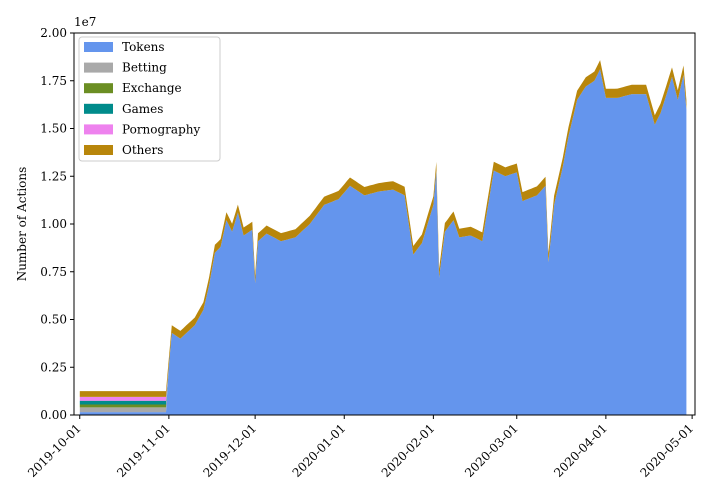 The height and width of the screenshot is (504, 720). Describe the element at coordinates (53, 415) in the screenshot. I see `y-tick-label: 0.00` at that location.